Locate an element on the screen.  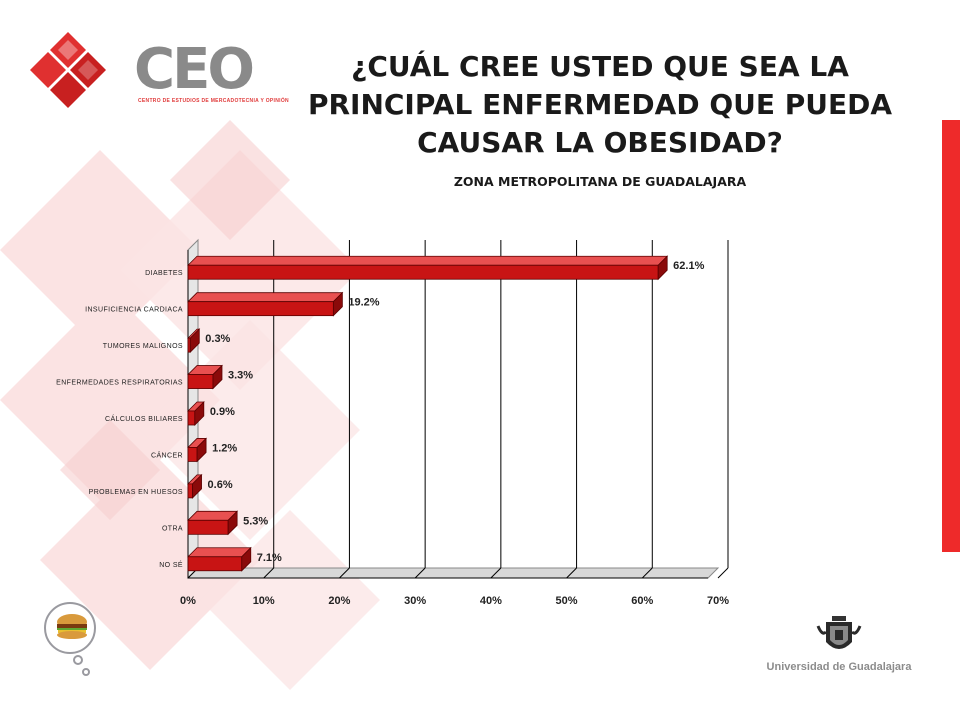
accent-strip is located at coordinates (951, 336).